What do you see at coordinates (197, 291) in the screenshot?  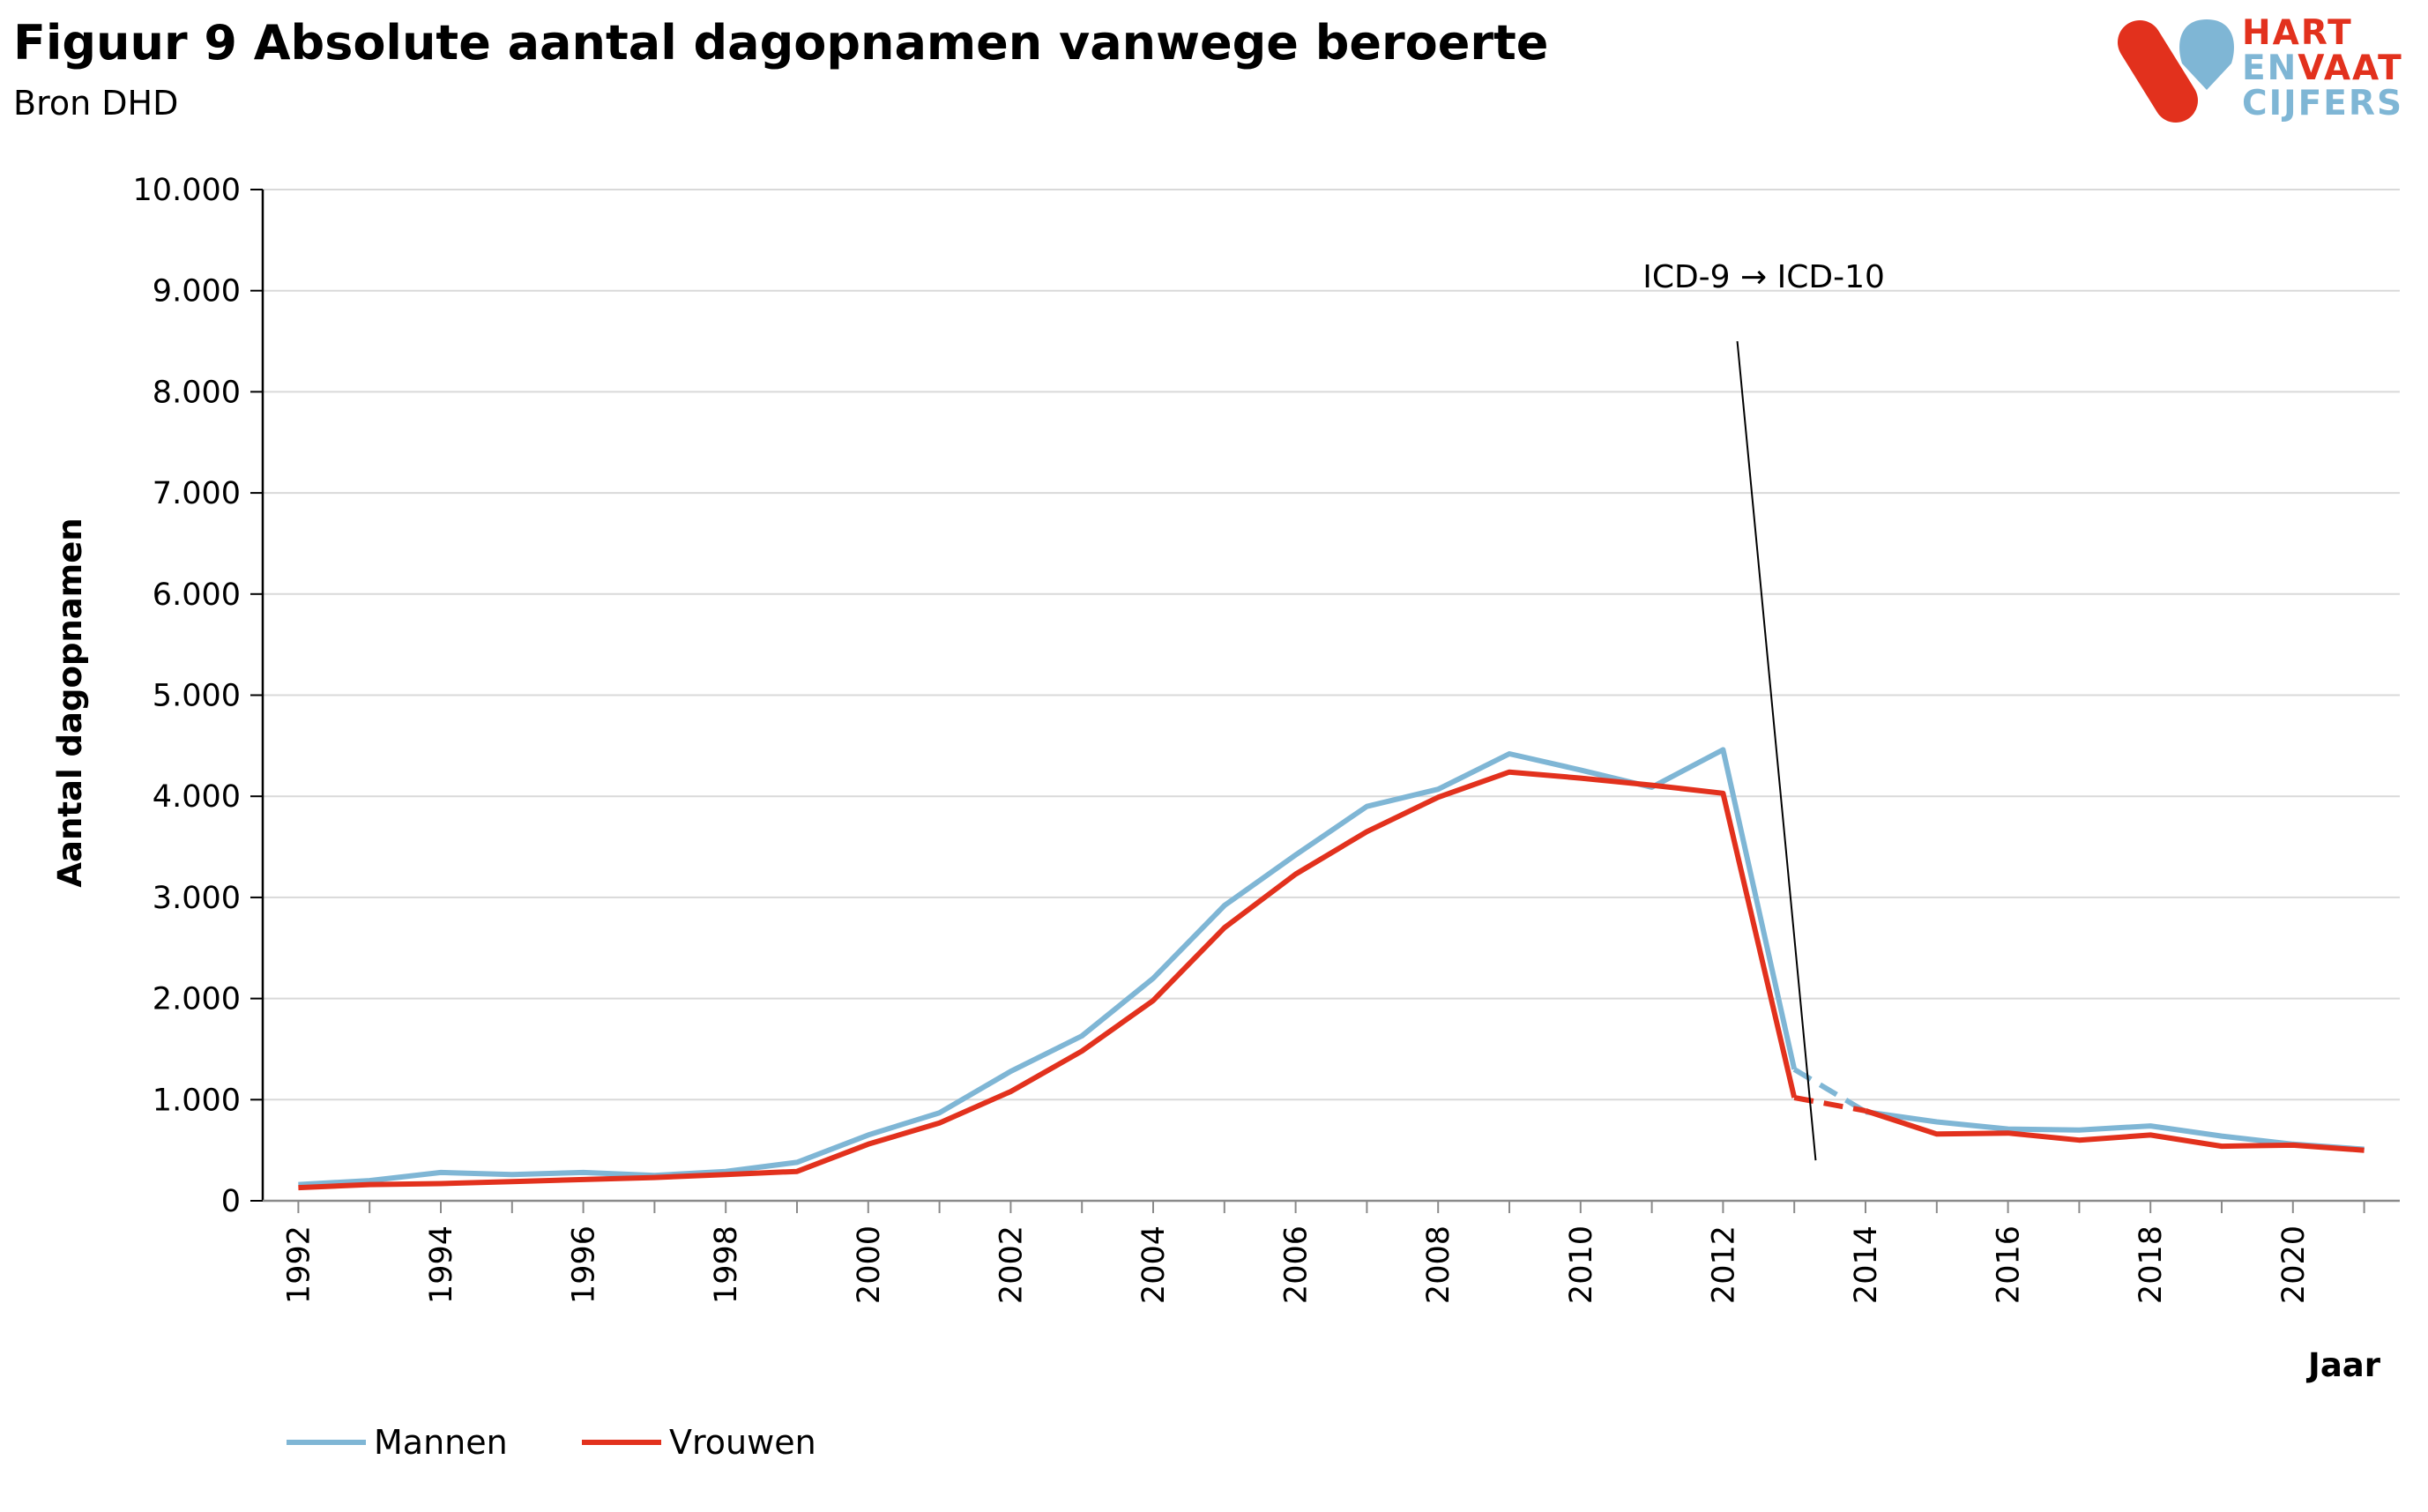 I see `y-tick-label: 9.000` at bounding box center [197, 291].